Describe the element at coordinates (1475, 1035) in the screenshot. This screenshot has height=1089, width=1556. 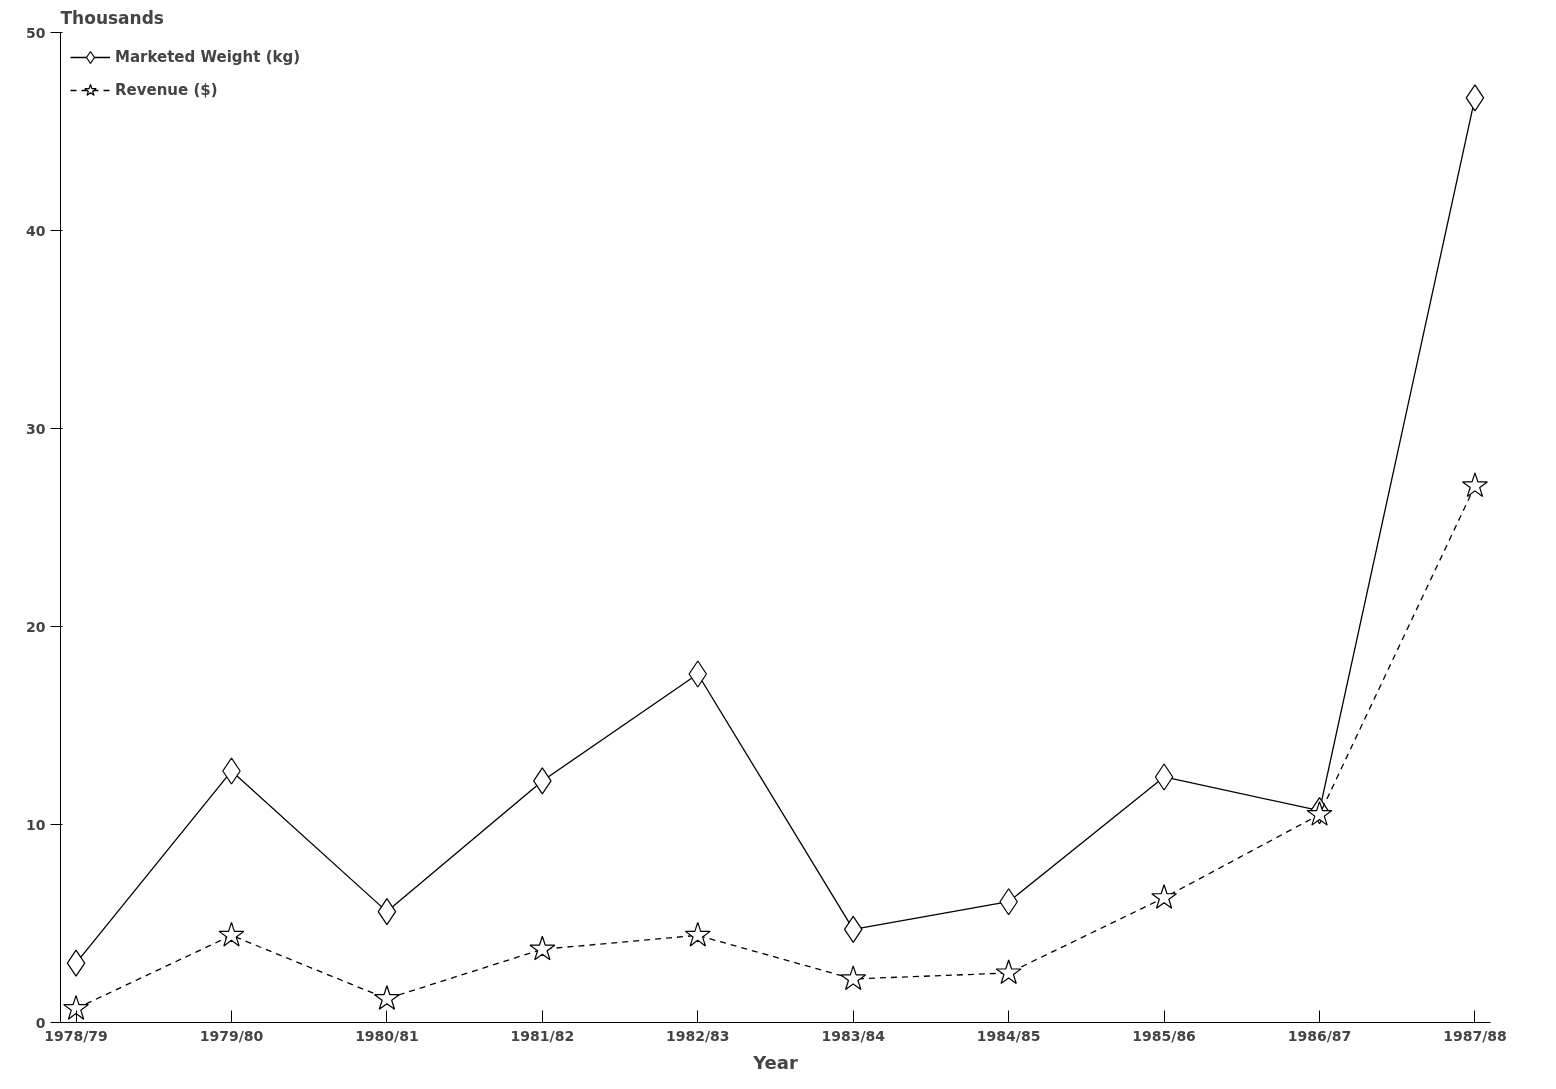
I see `x-tick-label: 1987/88` at that location.